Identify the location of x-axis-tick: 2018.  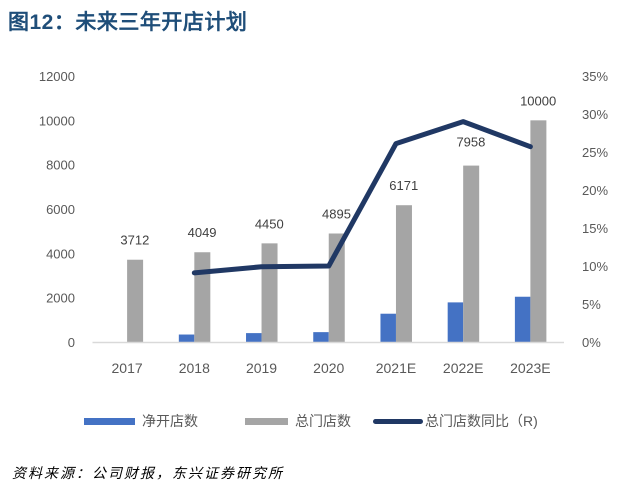
(194, 368).